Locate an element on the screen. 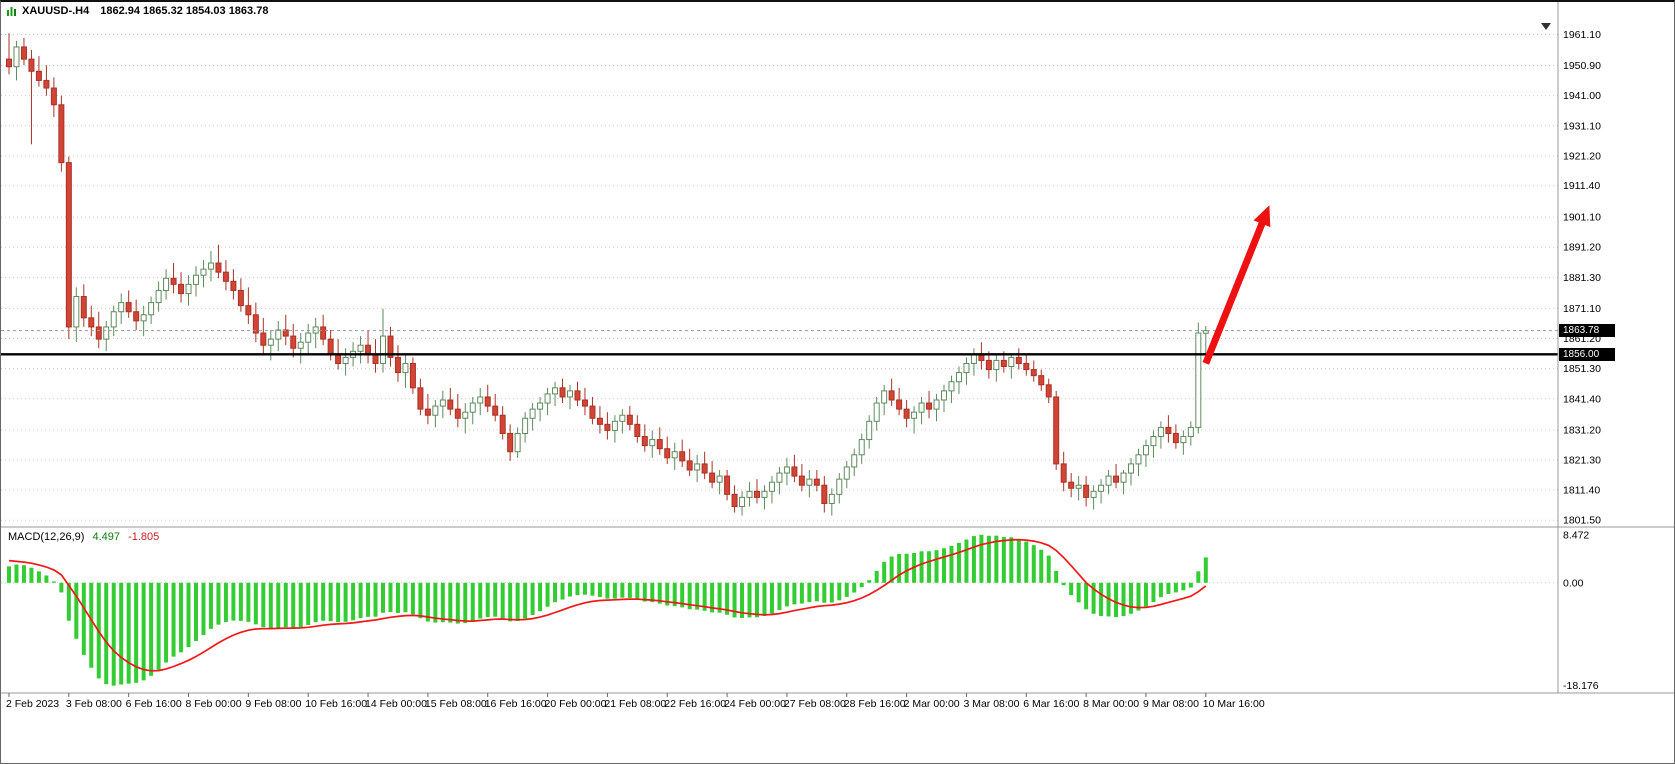 This screenshot has height=764, width=1675. price-tick-label: 1871.10 is located at coordinates (1582, 309).